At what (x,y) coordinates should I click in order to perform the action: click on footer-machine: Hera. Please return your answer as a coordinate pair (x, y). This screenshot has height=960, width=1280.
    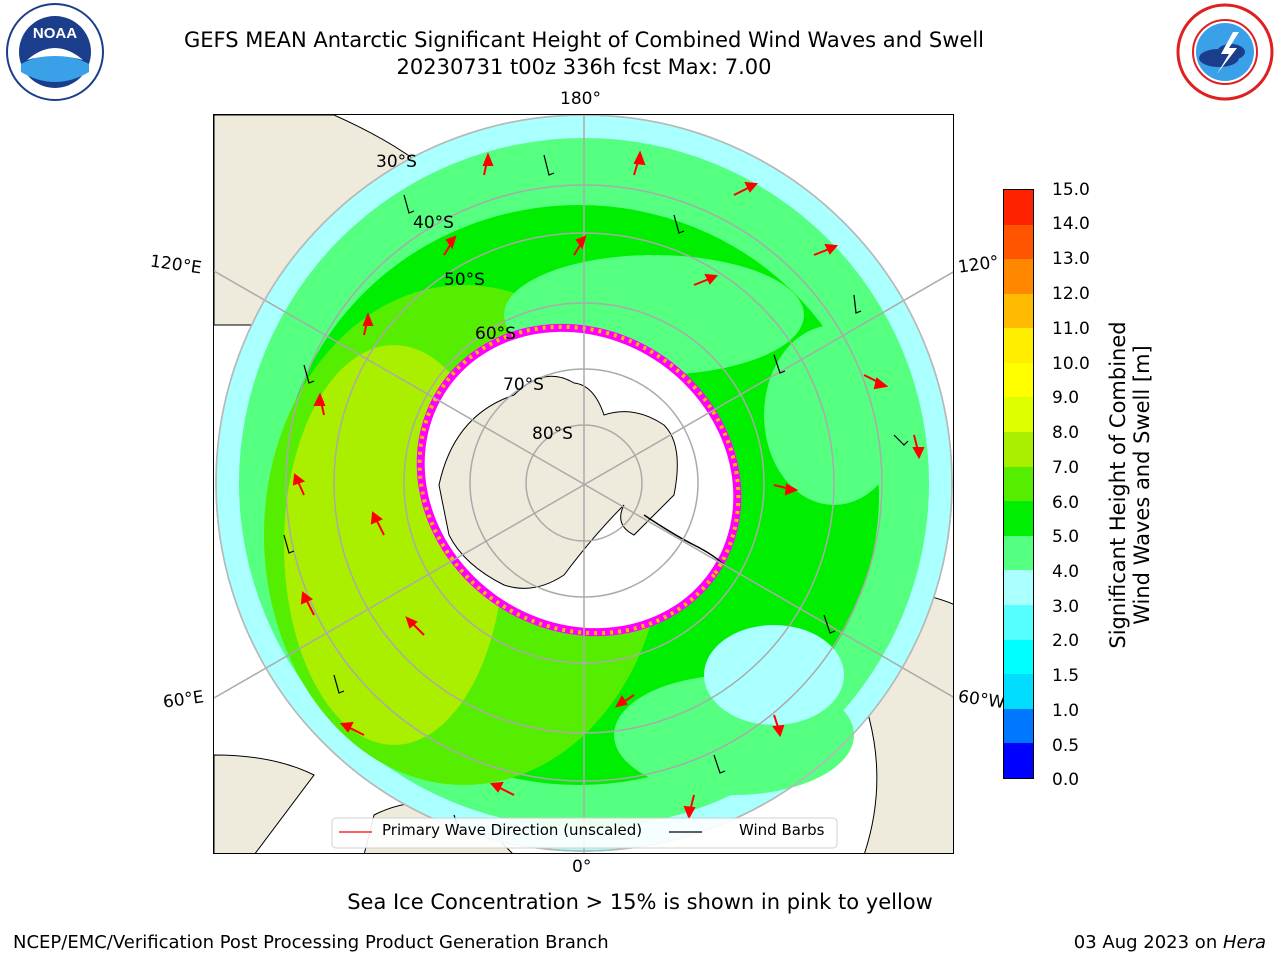
    Looking at the image, I should click on (1244, 942).